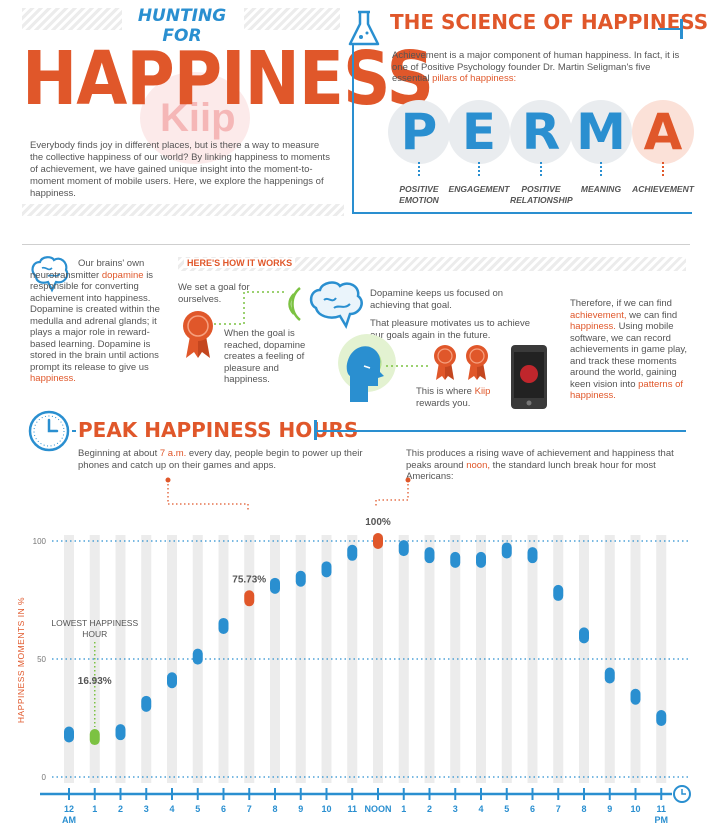 Image resolution: width=710 pixels, height=838 pixels. I want to click on right-text-2: we can find, so click(653, 315).